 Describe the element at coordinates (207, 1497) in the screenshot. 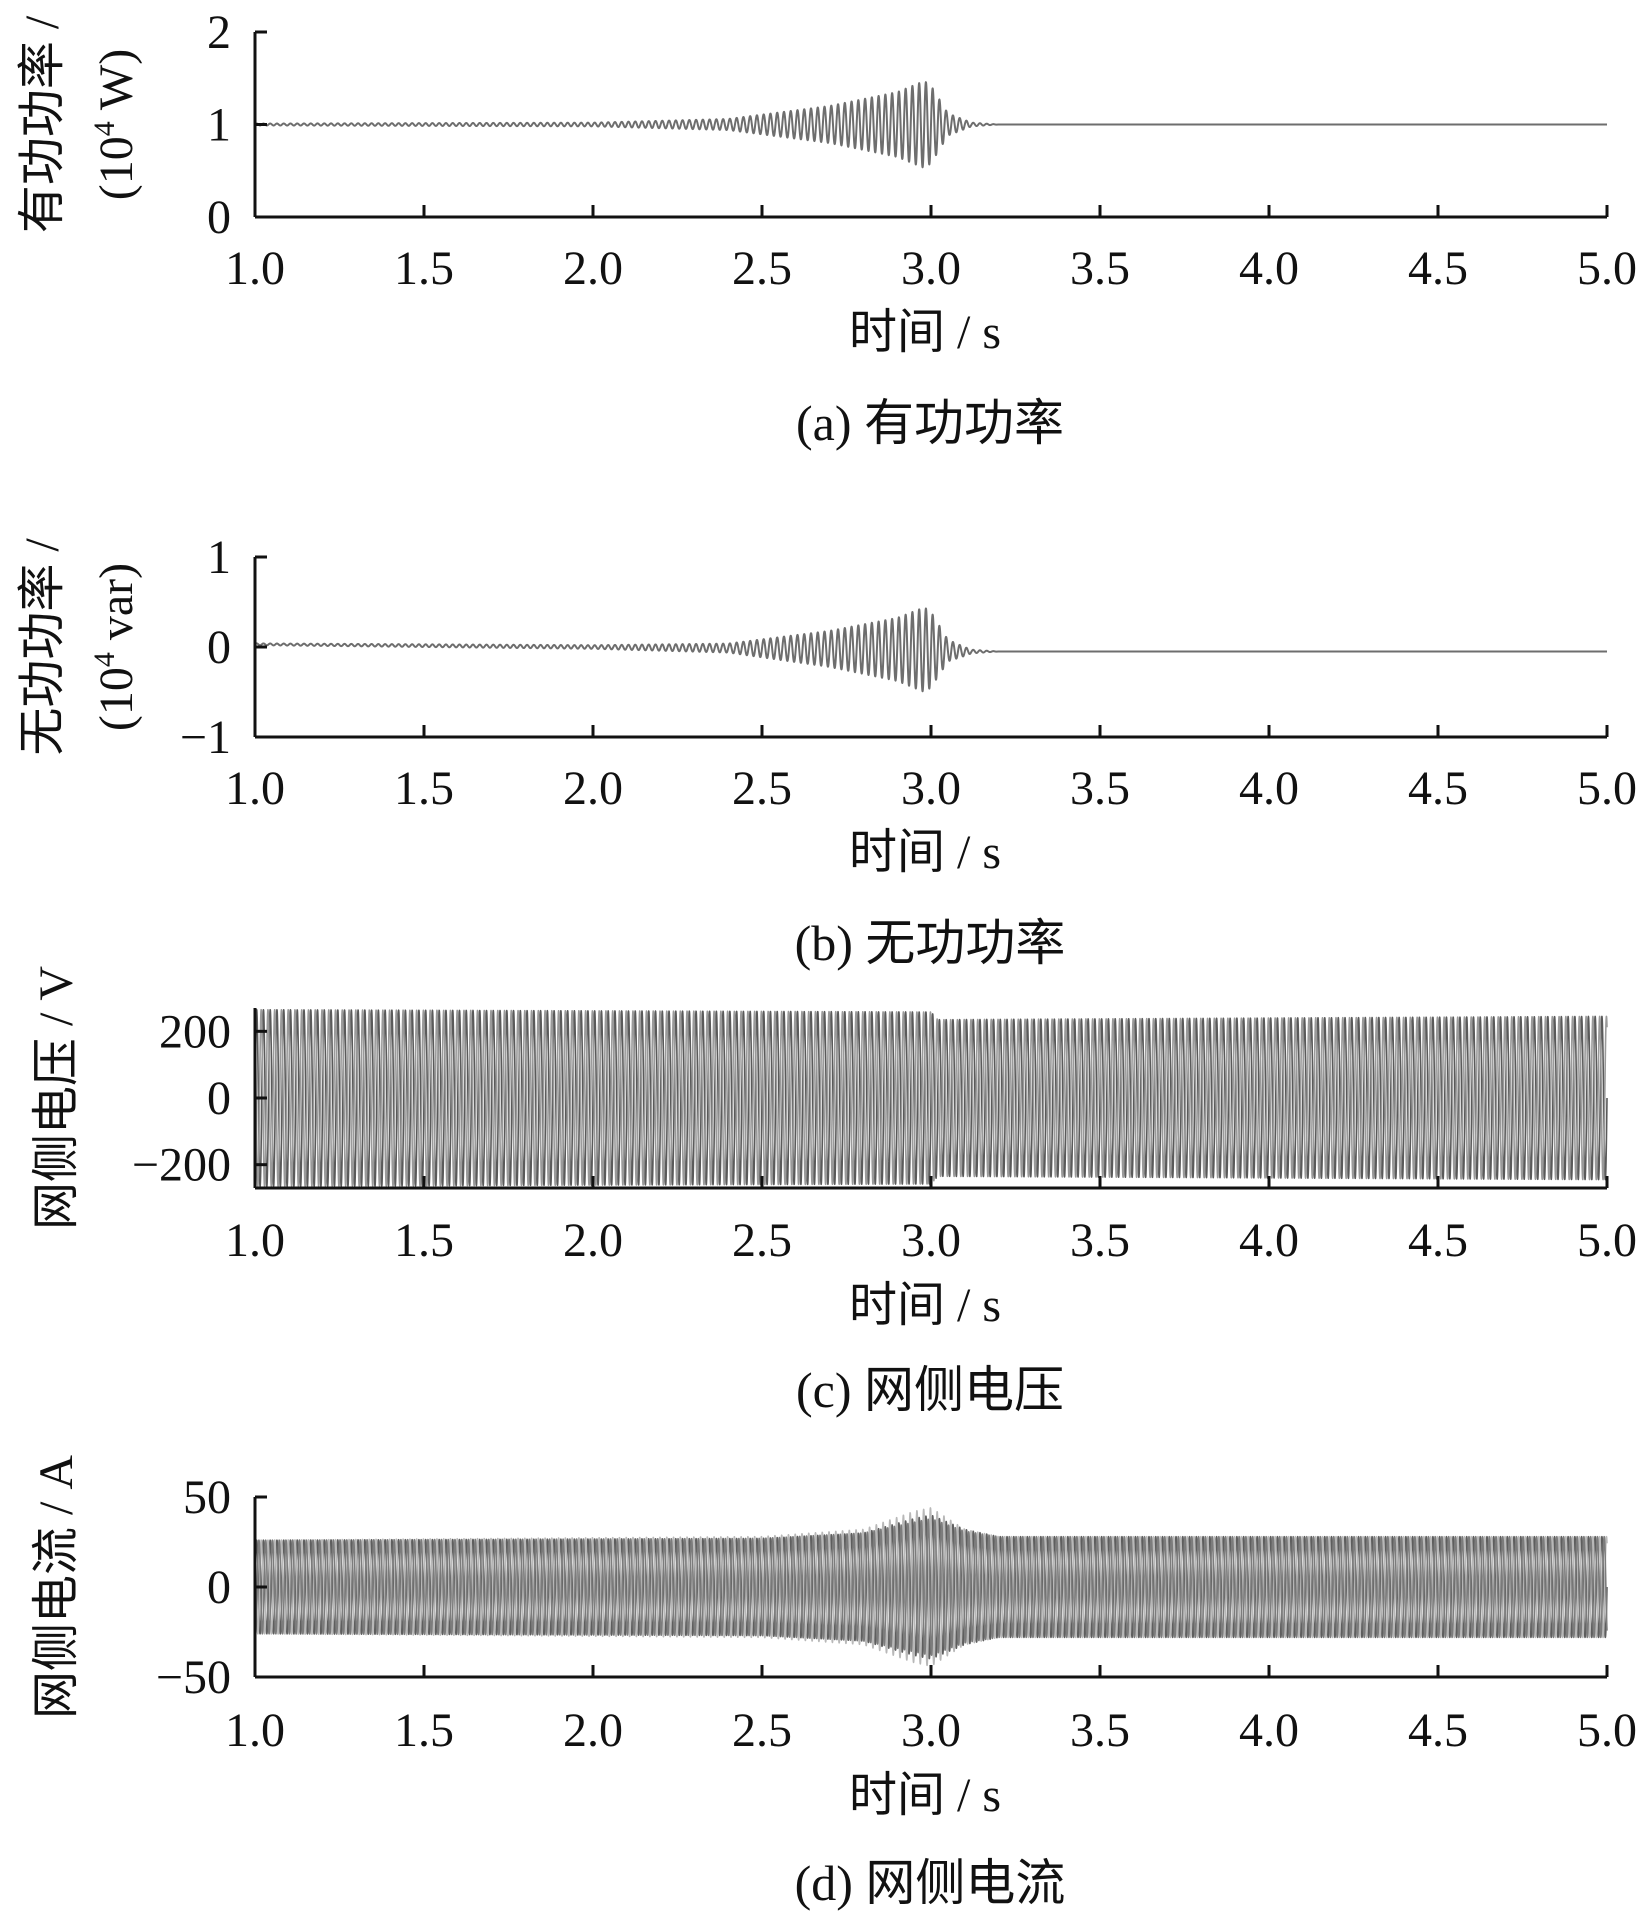

I see `y-tick-label: 50` at that location.